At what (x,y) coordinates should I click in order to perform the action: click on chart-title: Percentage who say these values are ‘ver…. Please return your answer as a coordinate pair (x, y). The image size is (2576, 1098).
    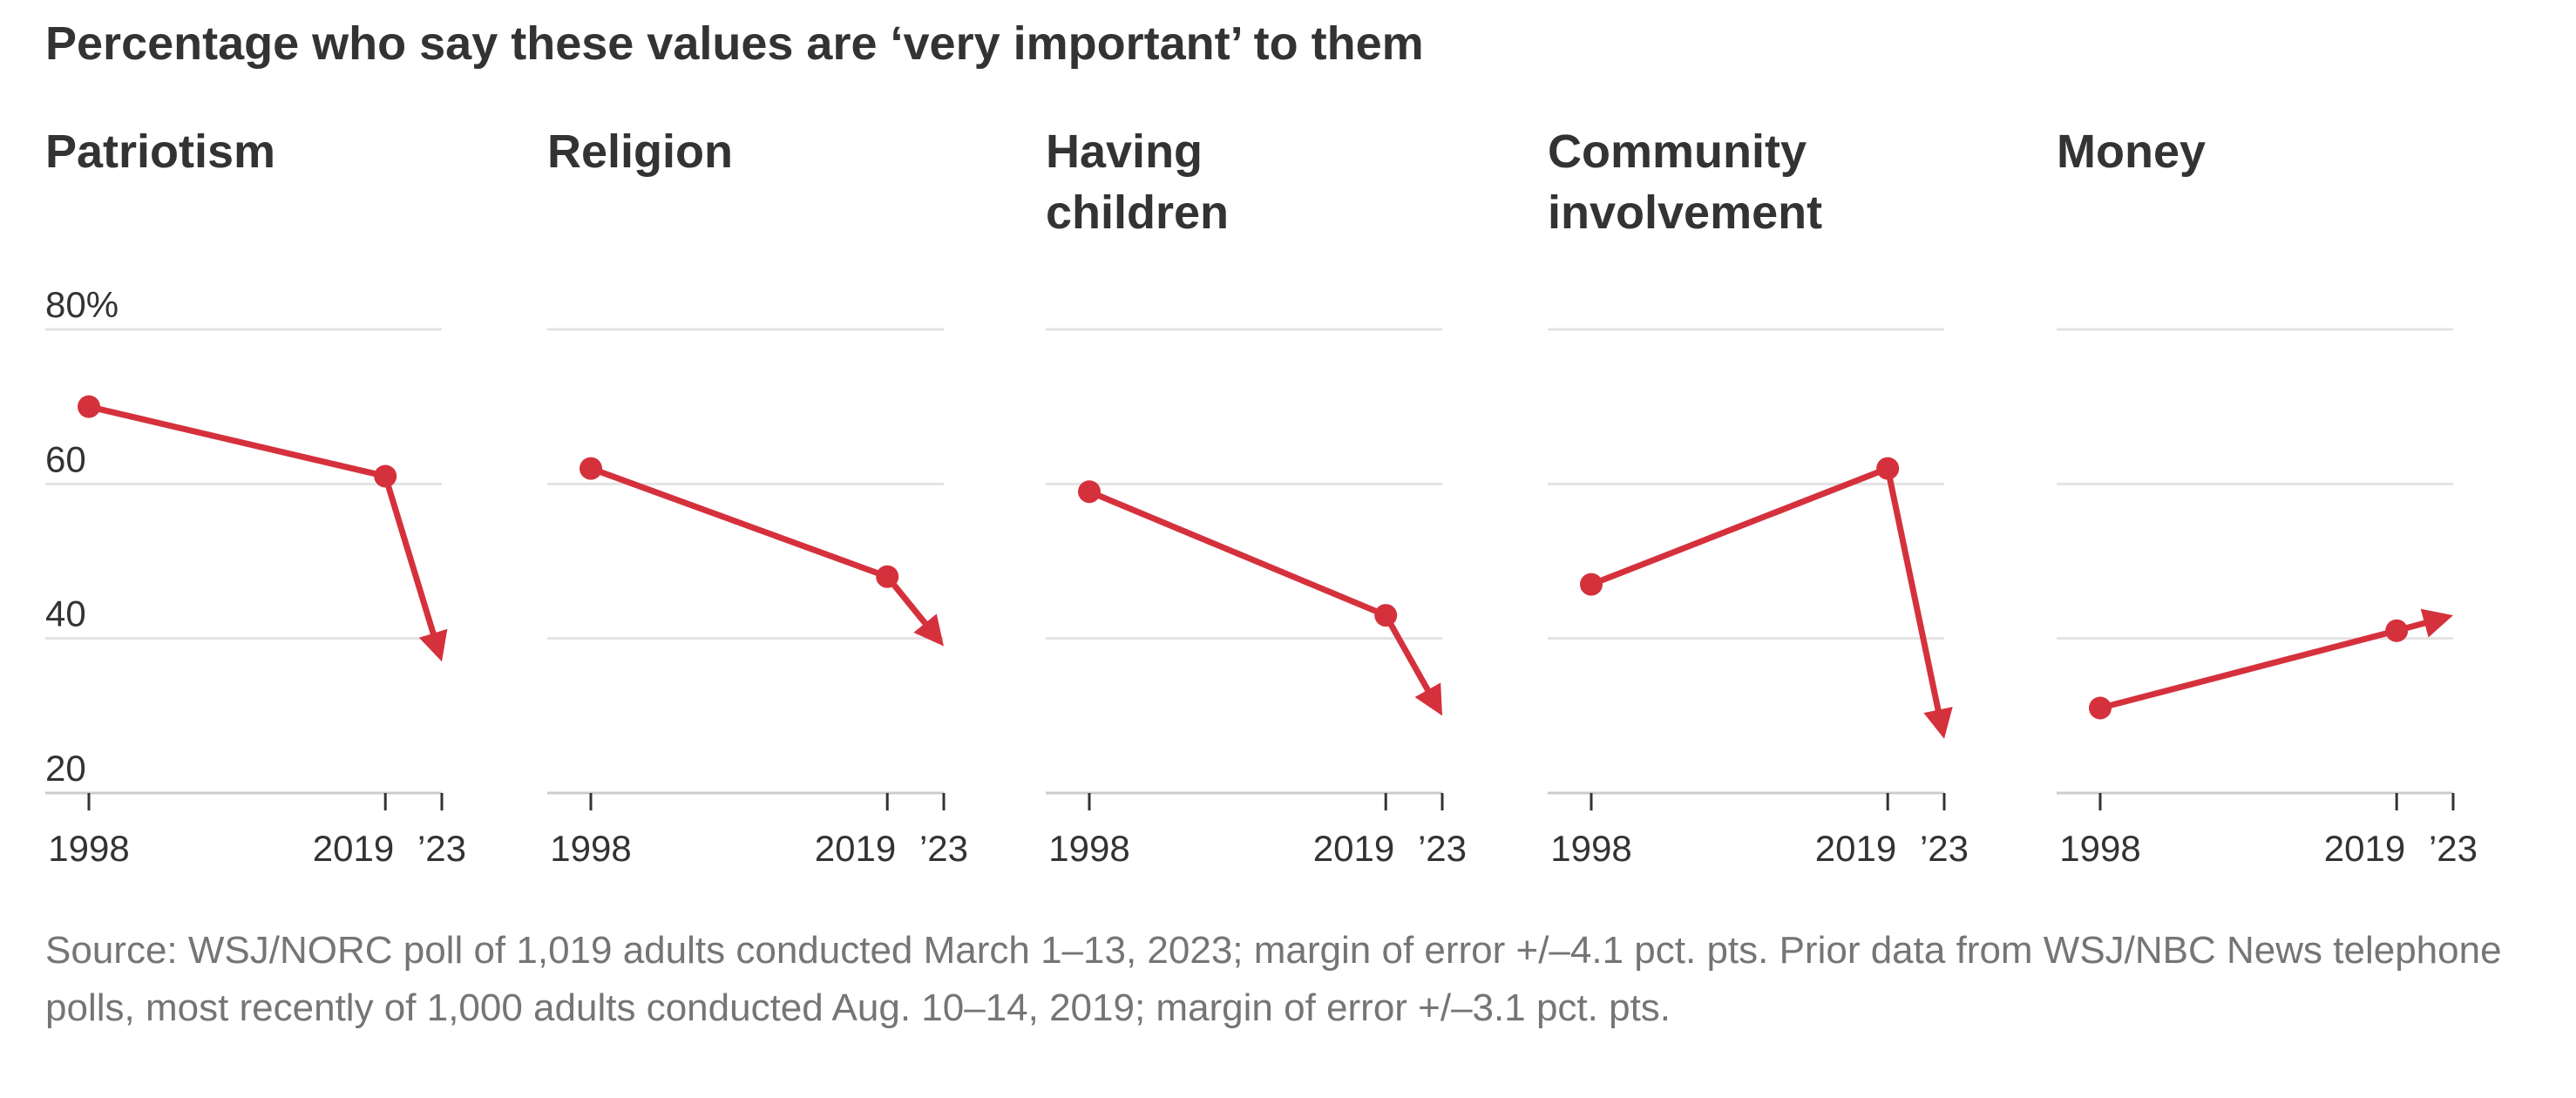
    Looking at the image, I should click on (735, 43).